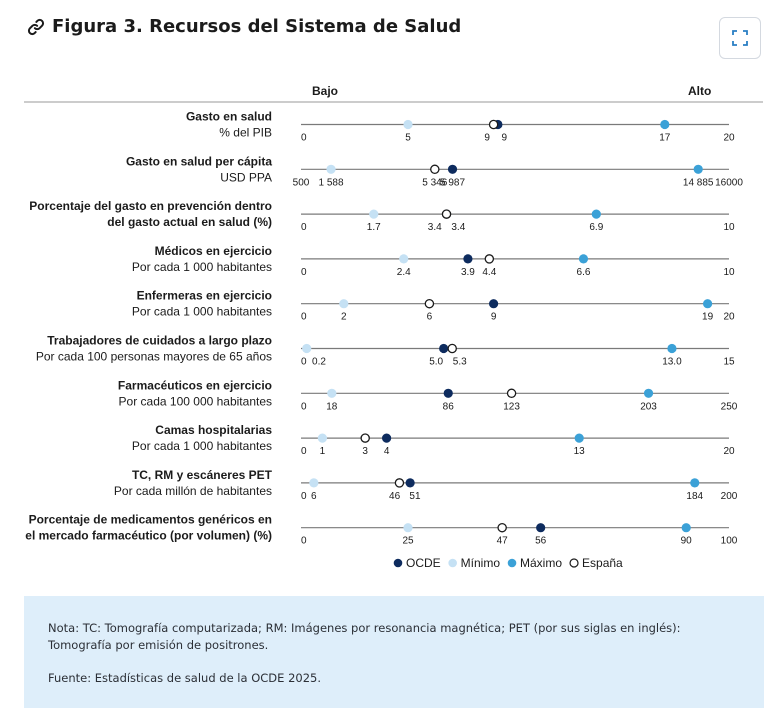 Image resolution: width=782 pixels, height=718 pixels. I want to click on legend-marker-spain, so click(574, 563).